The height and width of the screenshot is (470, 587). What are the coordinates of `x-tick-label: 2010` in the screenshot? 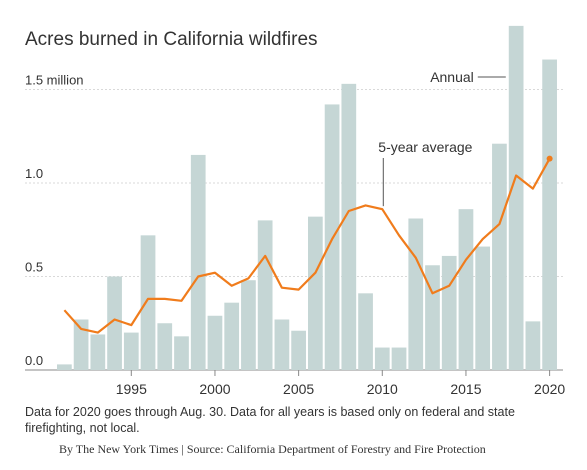 It's located at (382, 389).